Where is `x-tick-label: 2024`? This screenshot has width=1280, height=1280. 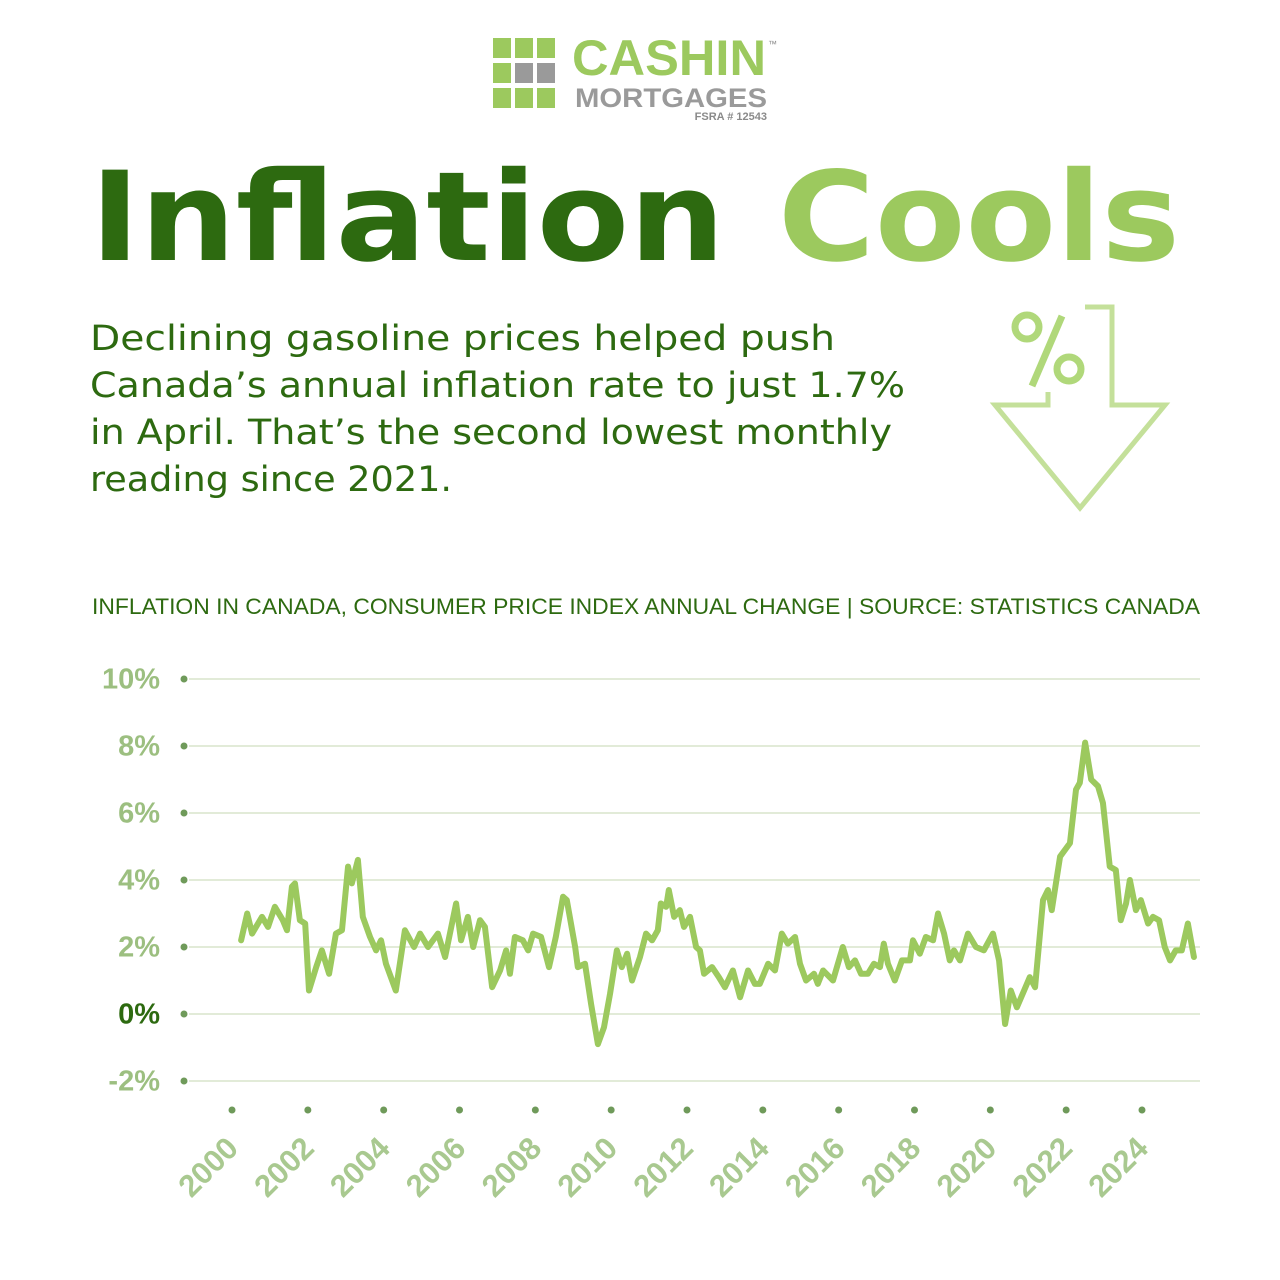 x-tick-label: 2024 is located at coordinates (1118, 1167).